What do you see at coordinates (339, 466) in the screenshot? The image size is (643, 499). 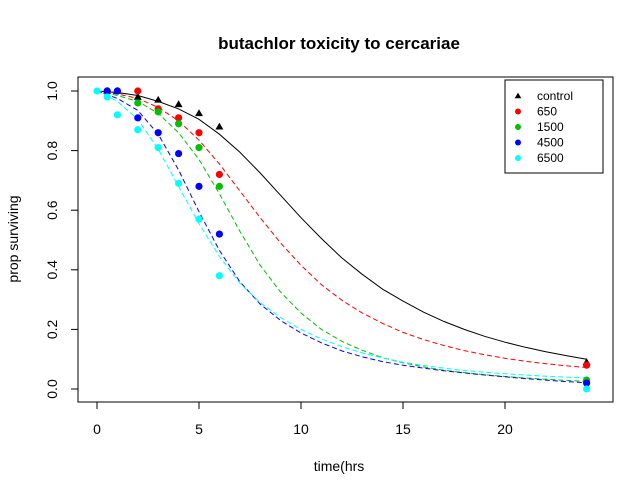 I see `x-axis-label: time(hrs` at bounding box center [339, 466].